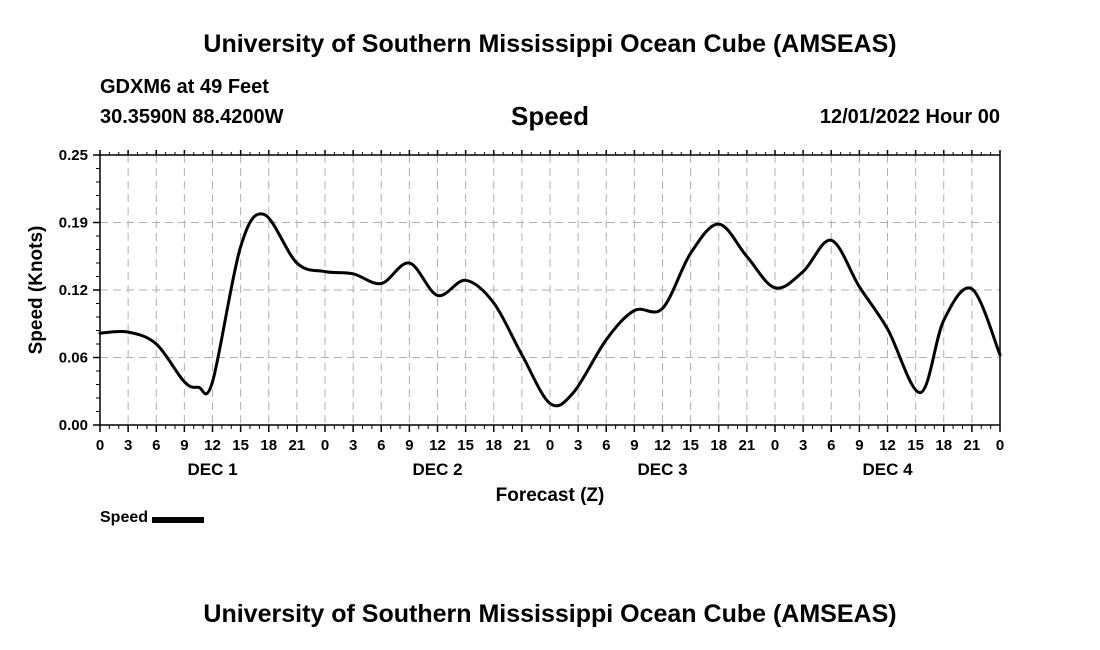 Image resolution: width=1100 pixels, height=650 pixels. I want to click on day-label: DEC 3, so click(662, 469).